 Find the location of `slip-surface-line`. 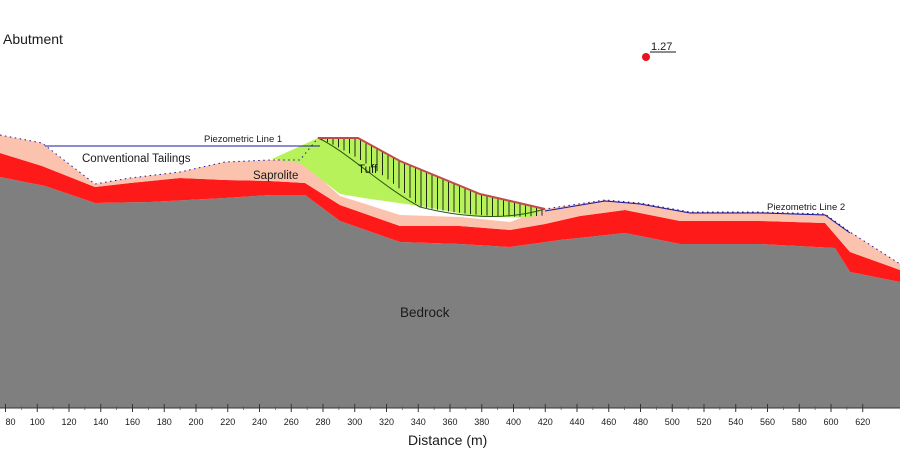

slip-surface-line is located at coordinates (431, 177).